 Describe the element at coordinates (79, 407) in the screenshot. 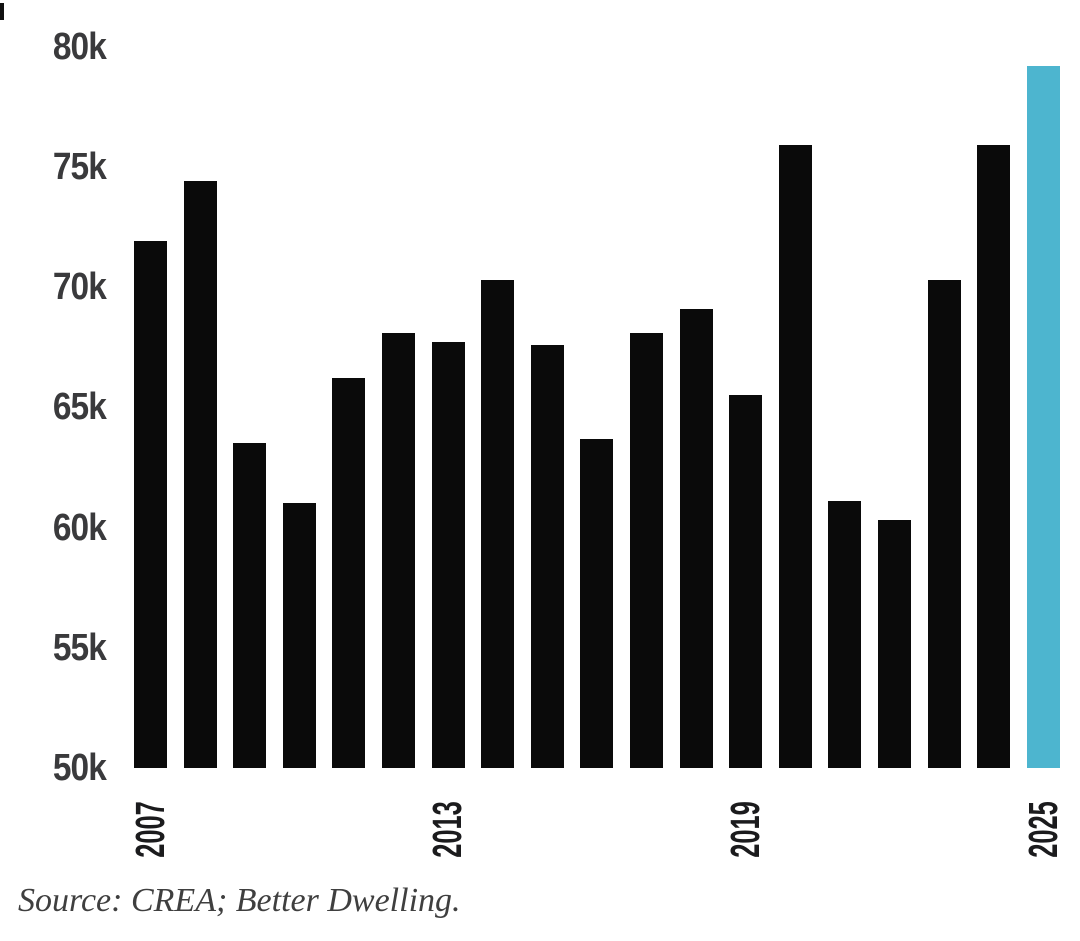

I see `y-axis-label-65k: 65k` at that location.